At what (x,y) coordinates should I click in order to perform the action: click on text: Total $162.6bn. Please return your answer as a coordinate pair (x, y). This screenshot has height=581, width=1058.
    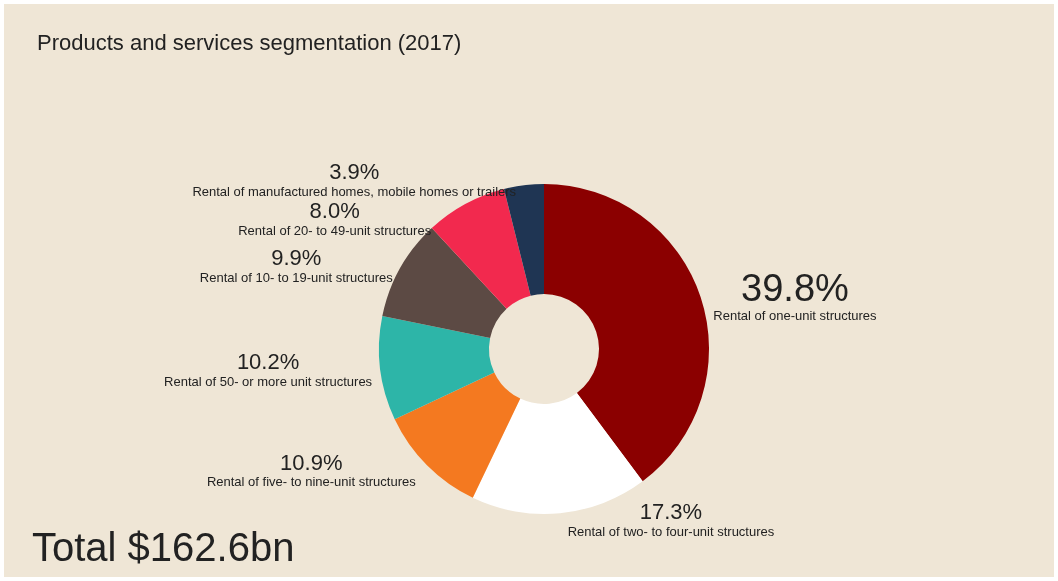
    Looking at the image, I should click on (163, 547).